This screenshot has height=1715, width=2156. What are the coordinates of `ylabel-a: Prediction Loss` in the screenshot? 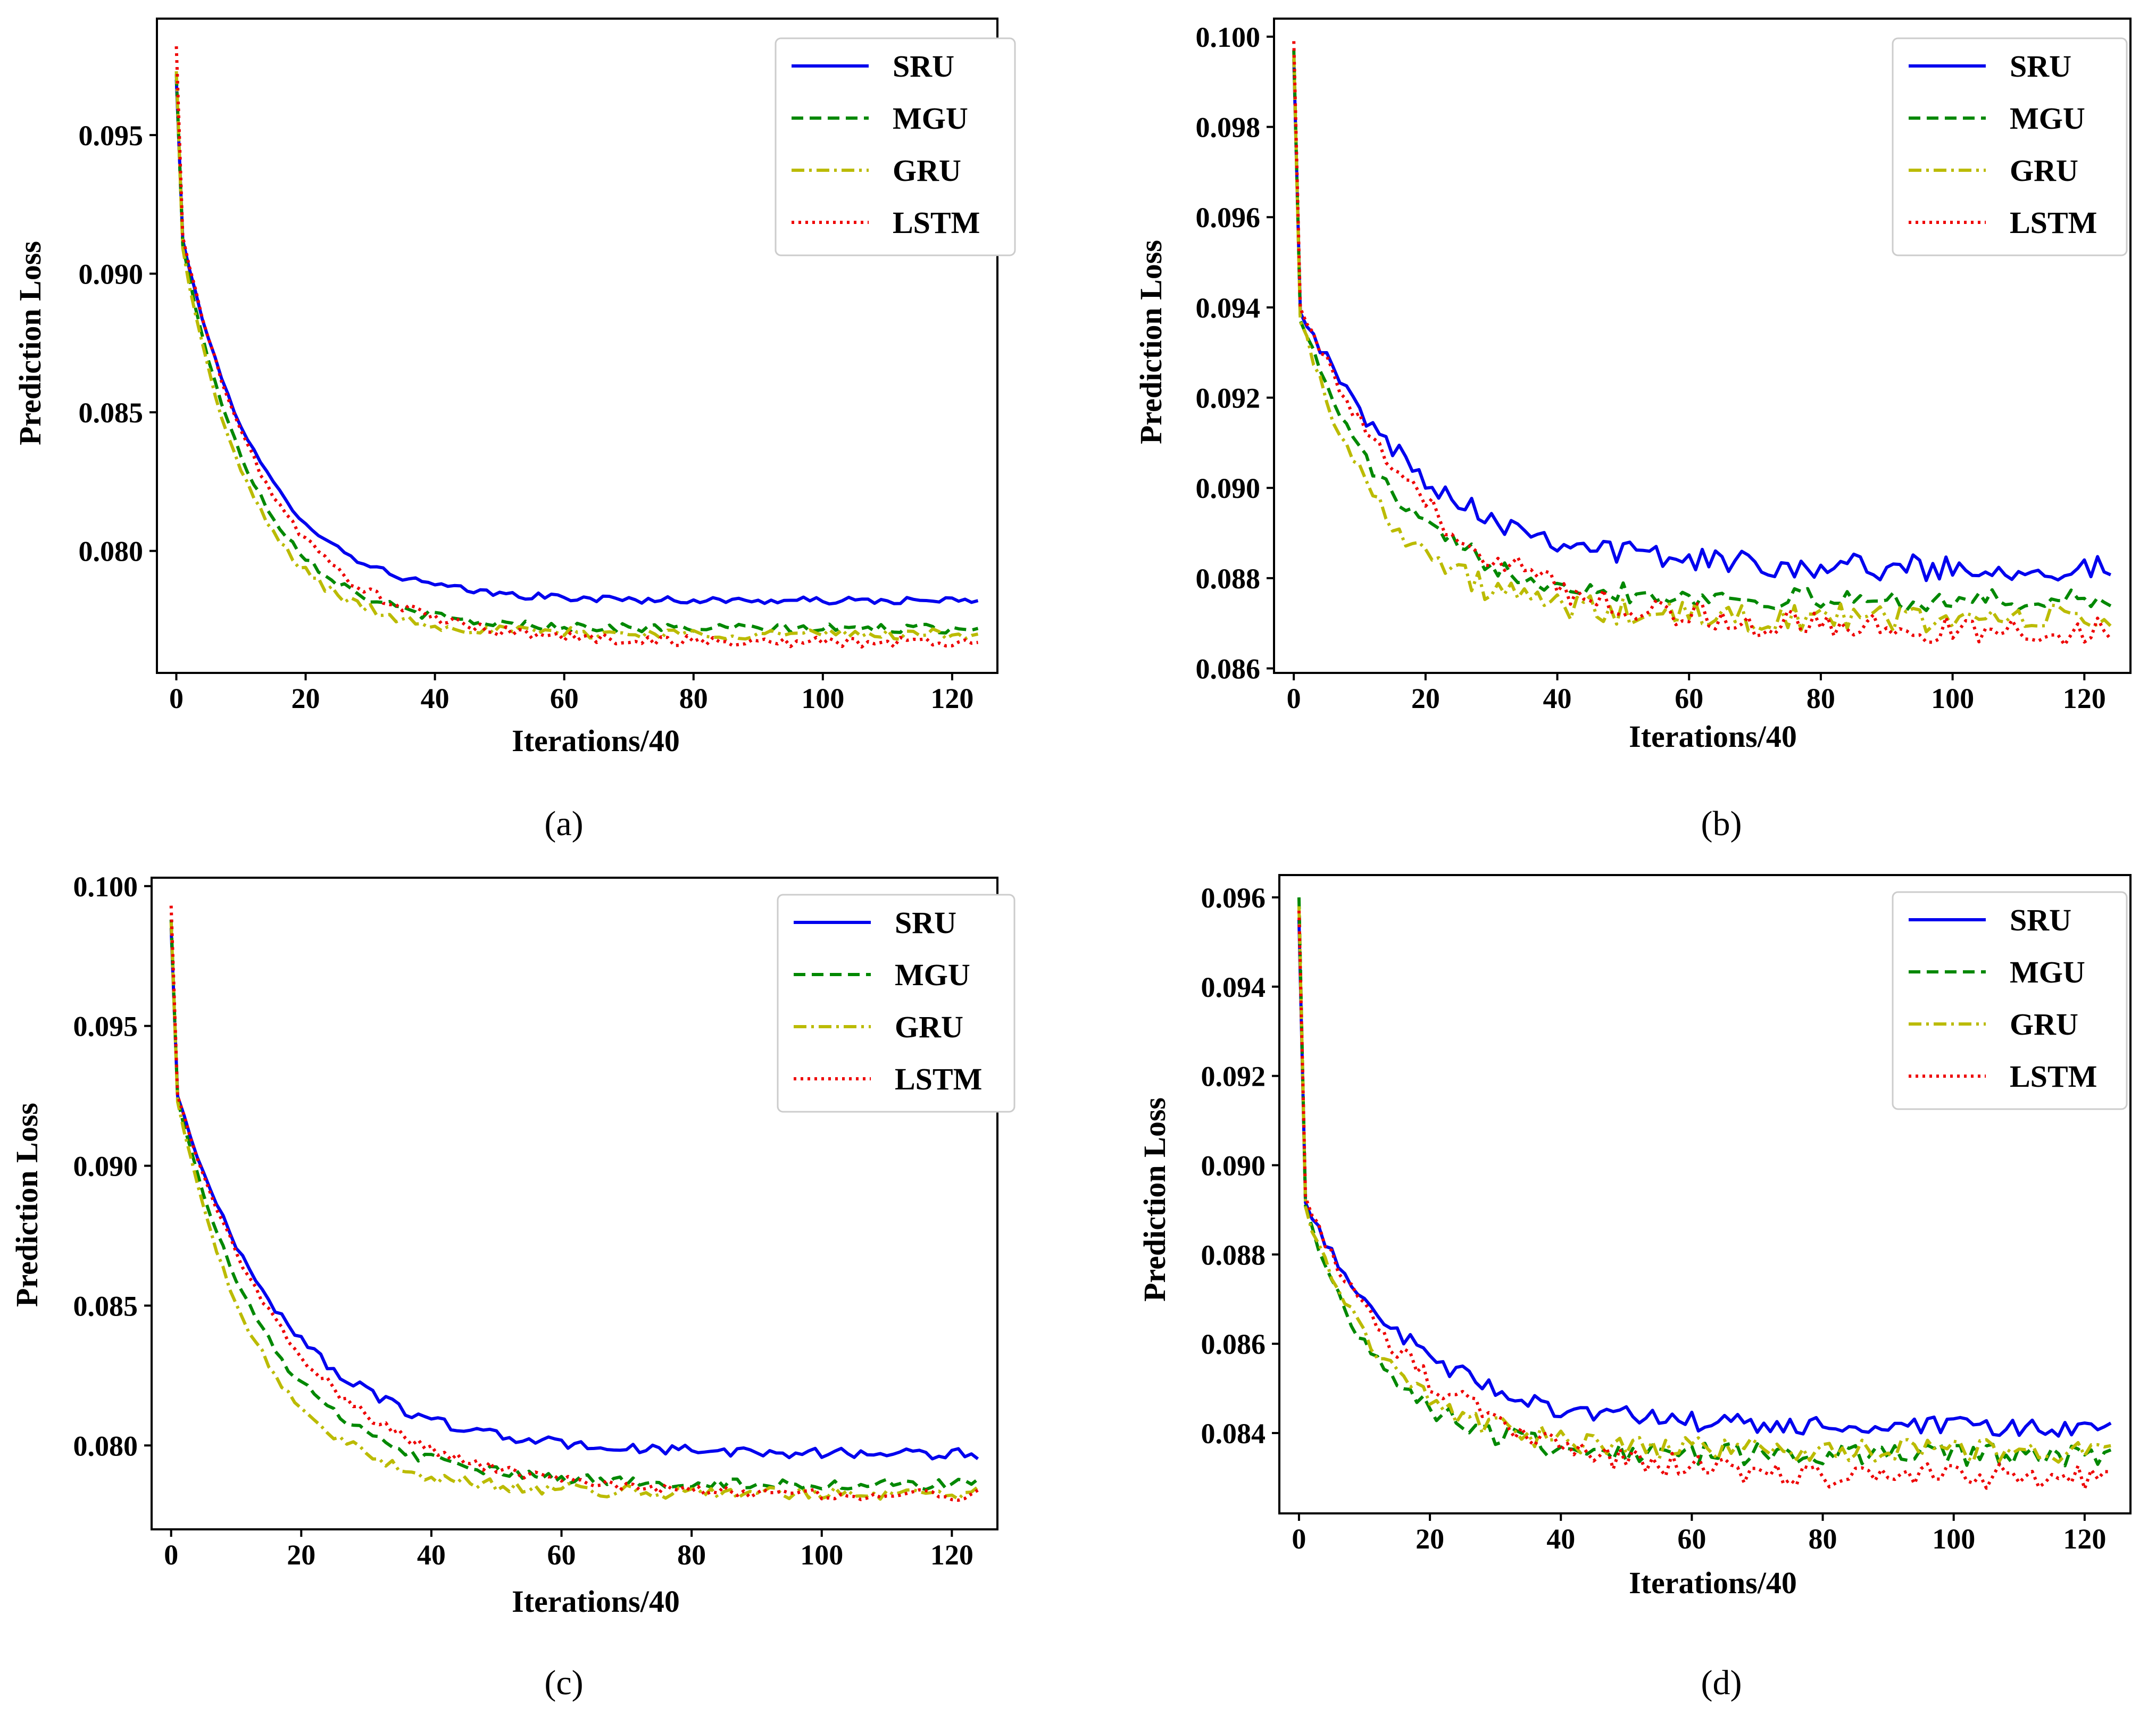 It's located at (30, 343).